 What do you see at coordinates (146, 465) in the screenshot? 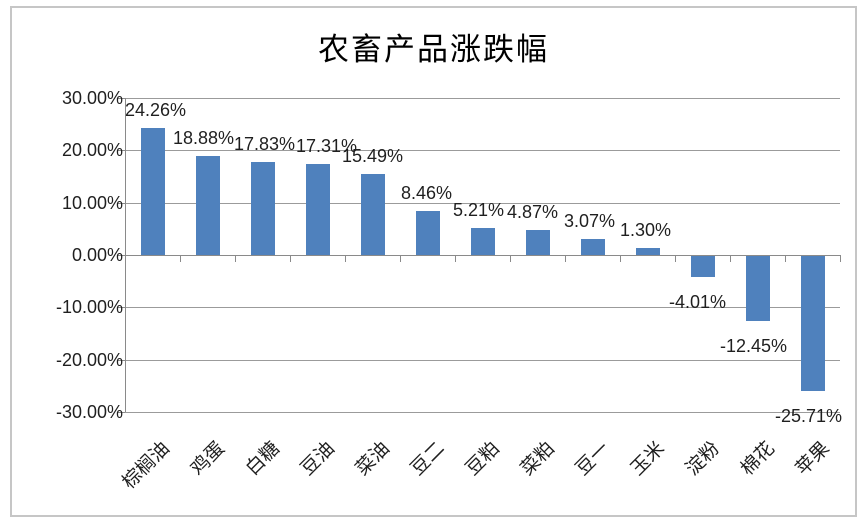
I see `x-axis-category-label: 棕榈油` at bounding box center [146, 465].